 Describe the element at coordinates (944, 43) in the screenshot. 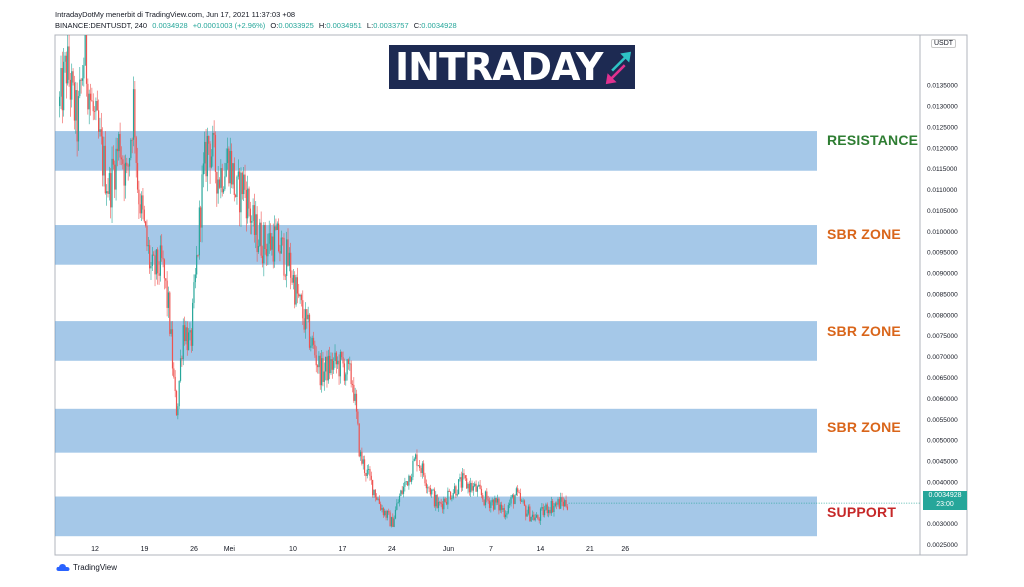

I see `currency-badge: USDT` at that location.